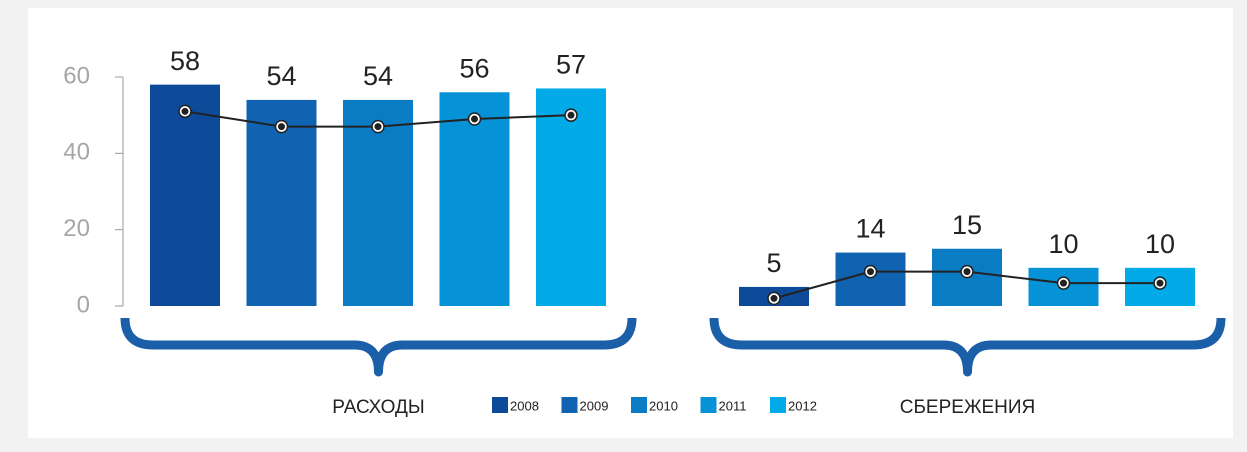  Describe the element at coordinates (968, 407) in the screenshot. I see `category-label: СБЕРЕЖЕНИЯ` at that location.